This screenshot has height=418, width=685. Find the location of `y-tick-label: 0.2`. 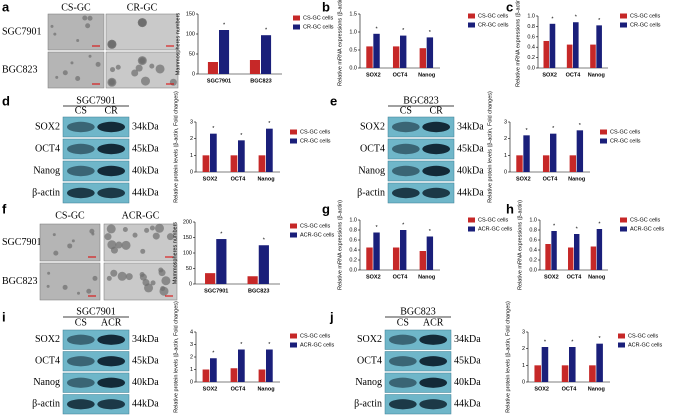

y-tick-label: 0.2 is located at coordinates (533, 260).